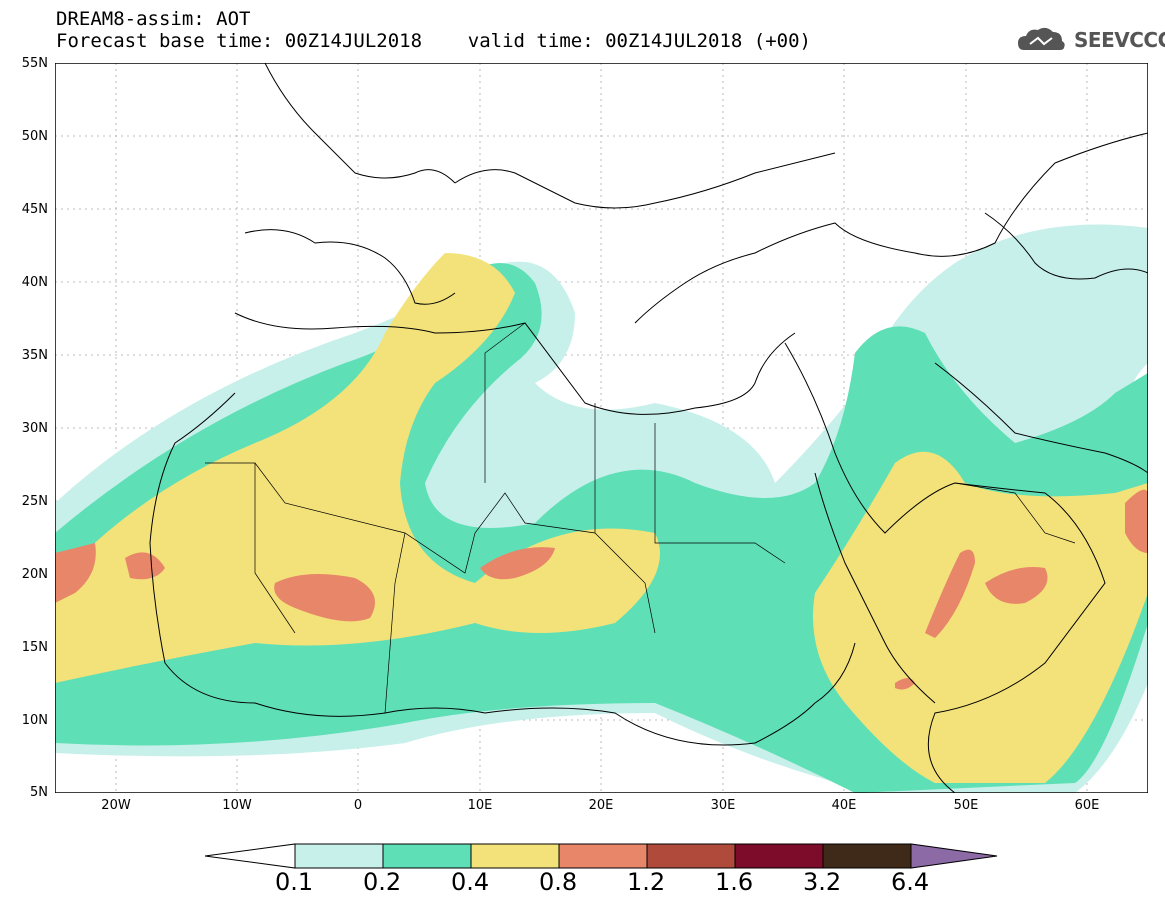  I want to click on colorbar-label: 1.6, so click(734, 882).